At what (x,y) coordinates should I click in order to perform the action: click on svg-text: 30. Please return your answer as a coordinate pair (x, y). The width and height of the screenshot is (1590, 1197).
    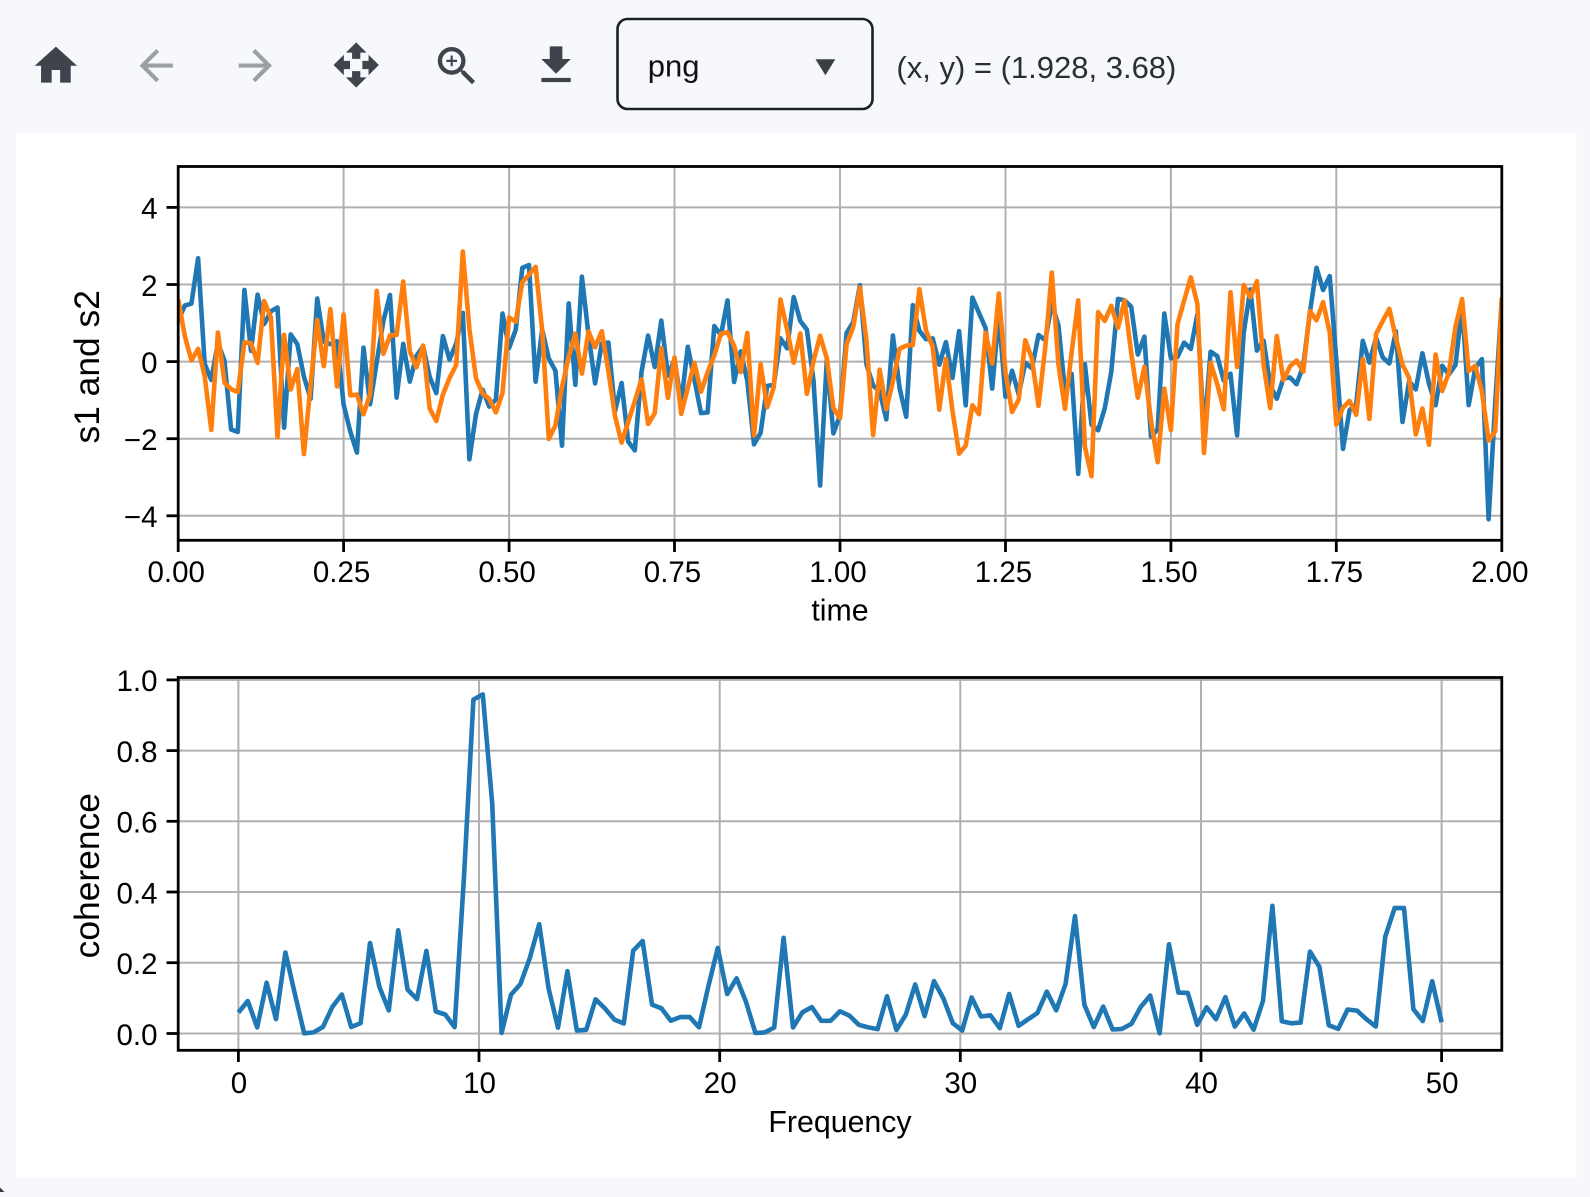
    Looking at the image, I should click on (960, 1083).